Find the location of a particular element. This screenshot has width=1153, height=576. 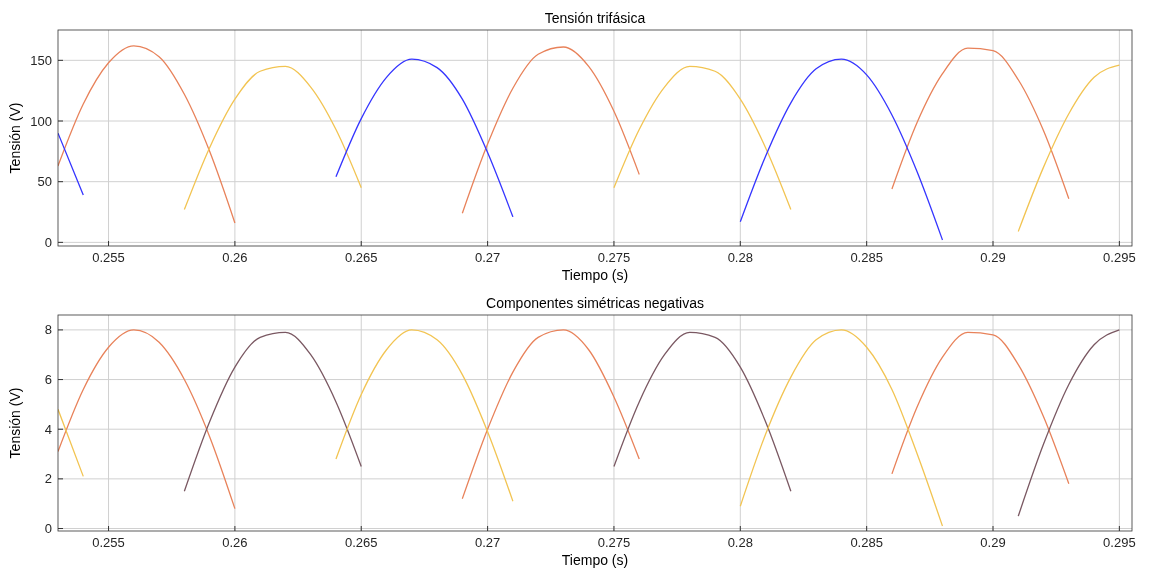

y-tick-label: 2 is located at coordinates (48, 479).